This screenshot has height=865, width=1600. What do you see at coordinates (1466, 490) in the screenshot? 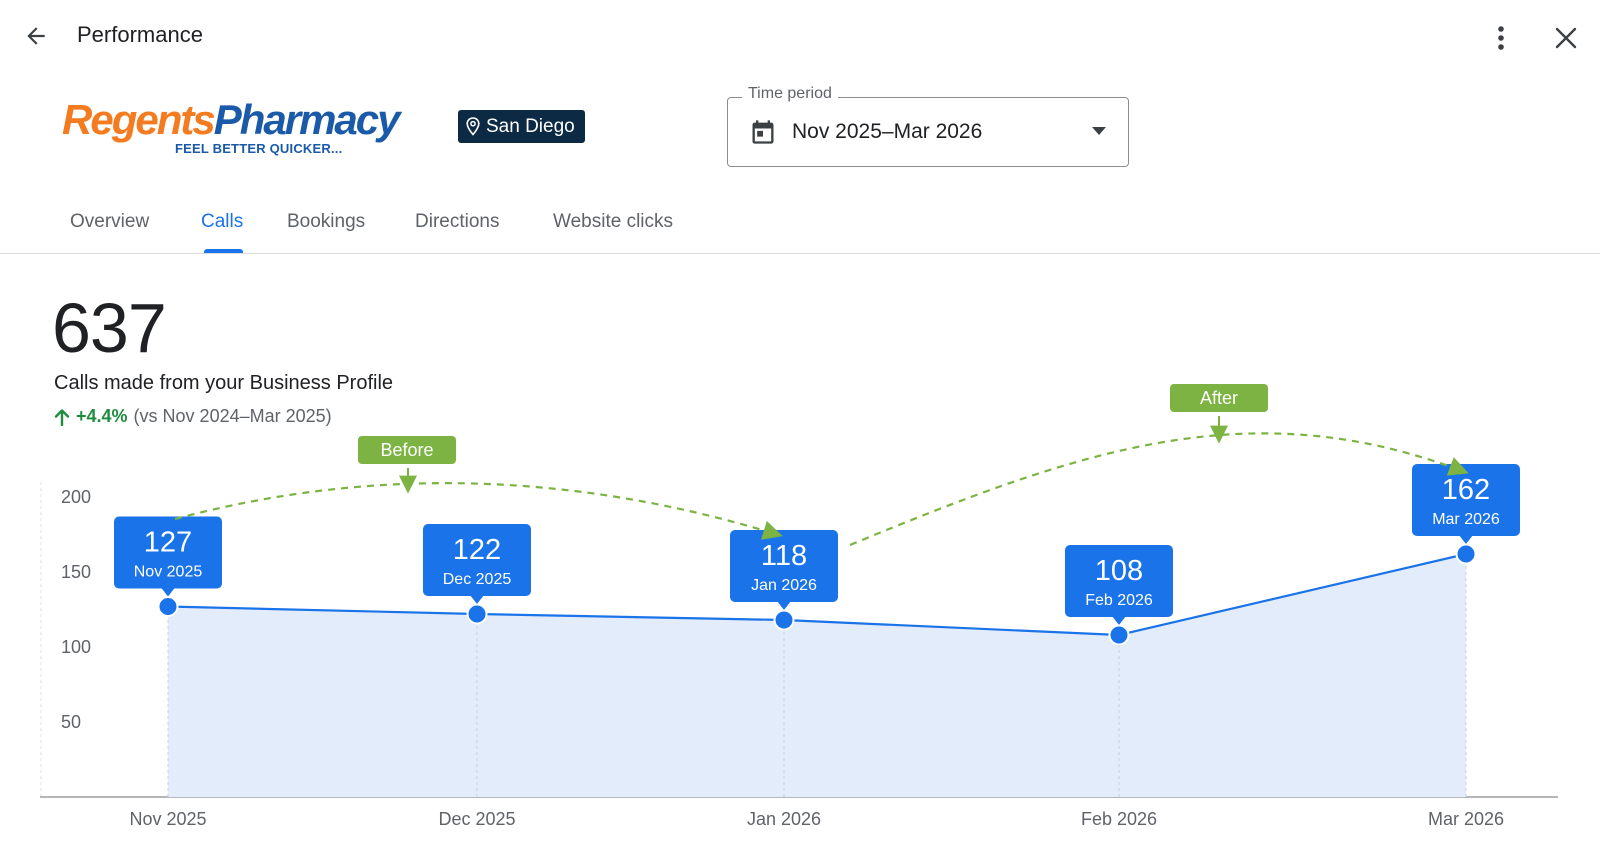
I see `data-label-value: 162` at bounding box center [1466, 490].